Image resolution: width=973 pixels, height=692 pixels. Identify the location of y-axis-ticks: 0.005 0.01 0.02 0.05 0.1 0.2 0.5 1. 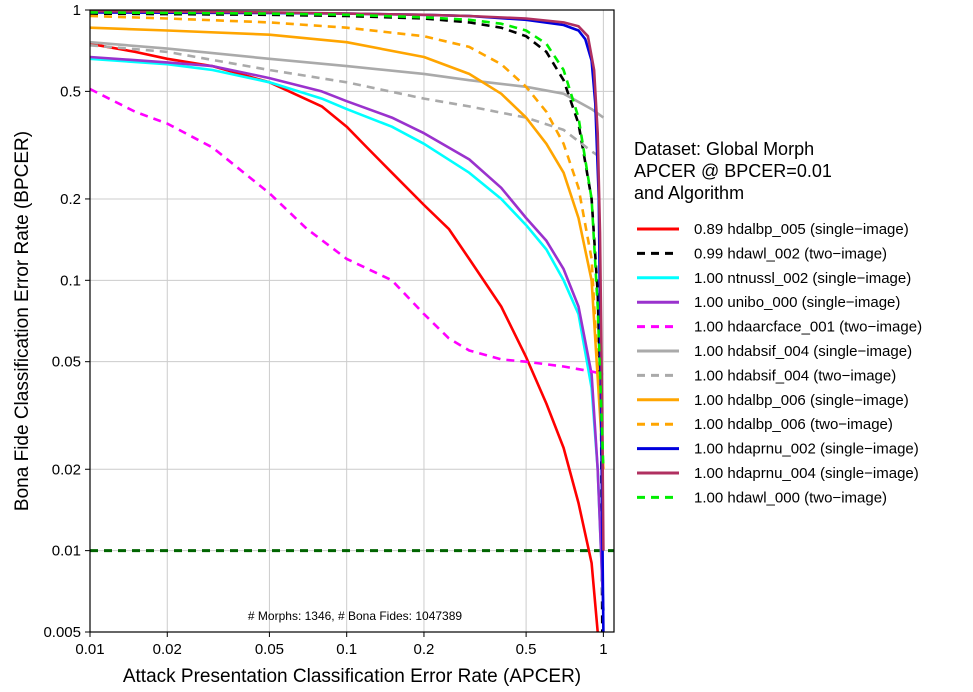
(66, 321).